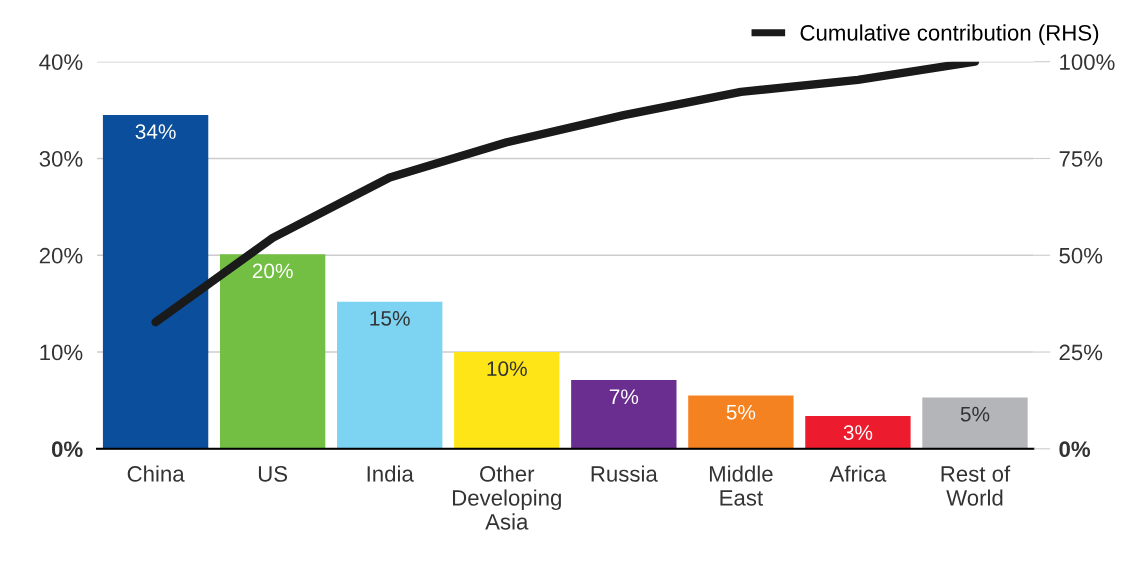  I want to click on y-tick-label: 10%, so click(61, 352).